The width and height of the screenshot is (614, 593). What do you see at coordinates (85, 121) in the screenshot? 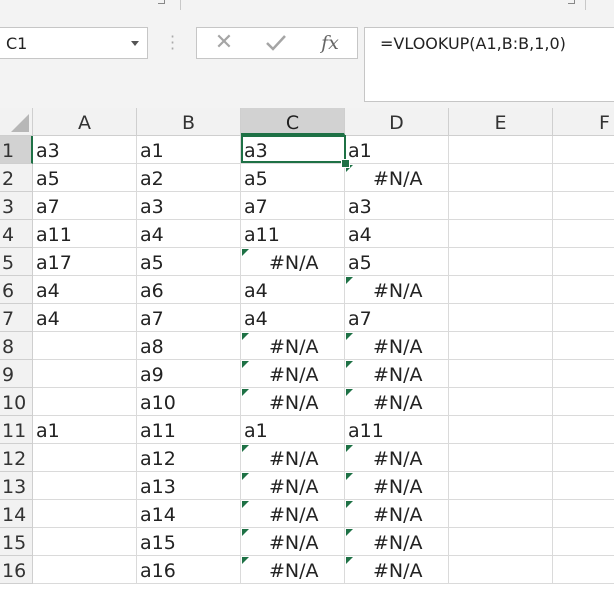
I see `column-header-a: A` at bounding box center [85, 121].